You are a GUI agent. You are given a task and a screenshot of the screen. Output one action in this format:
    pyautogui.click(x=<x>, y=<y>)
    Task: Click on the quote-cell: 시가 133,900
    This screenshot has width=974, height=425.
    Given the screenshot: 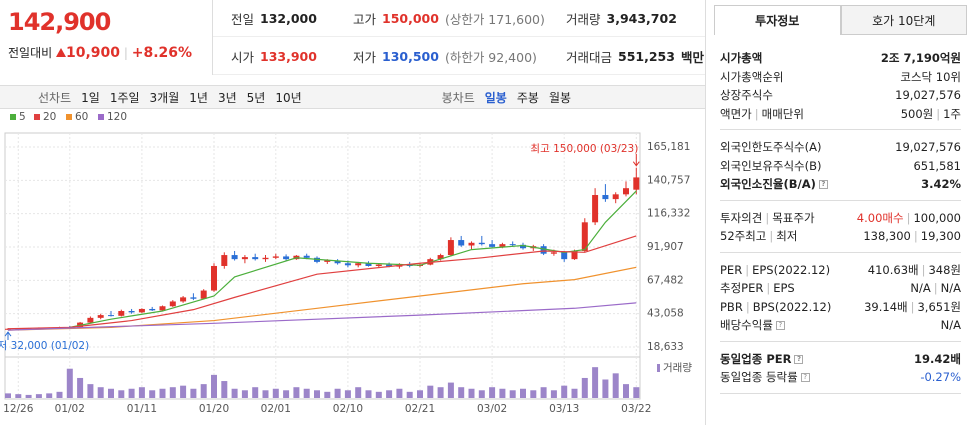 What is the action you would take?
    pyautogui.click(x=274, y=56)
    